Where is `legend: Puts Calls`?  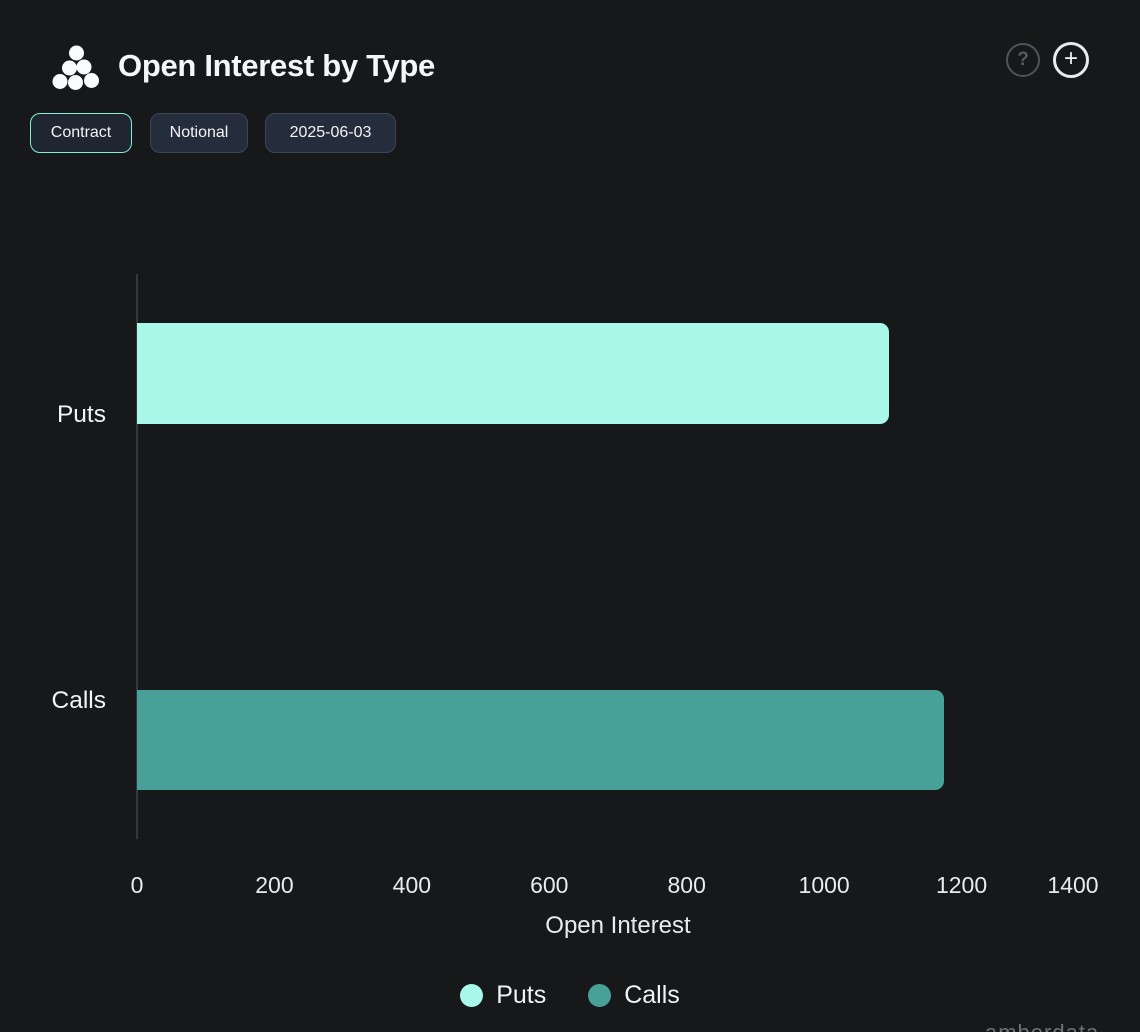
legend: Puts Calls is located at coordinates (570, 995).